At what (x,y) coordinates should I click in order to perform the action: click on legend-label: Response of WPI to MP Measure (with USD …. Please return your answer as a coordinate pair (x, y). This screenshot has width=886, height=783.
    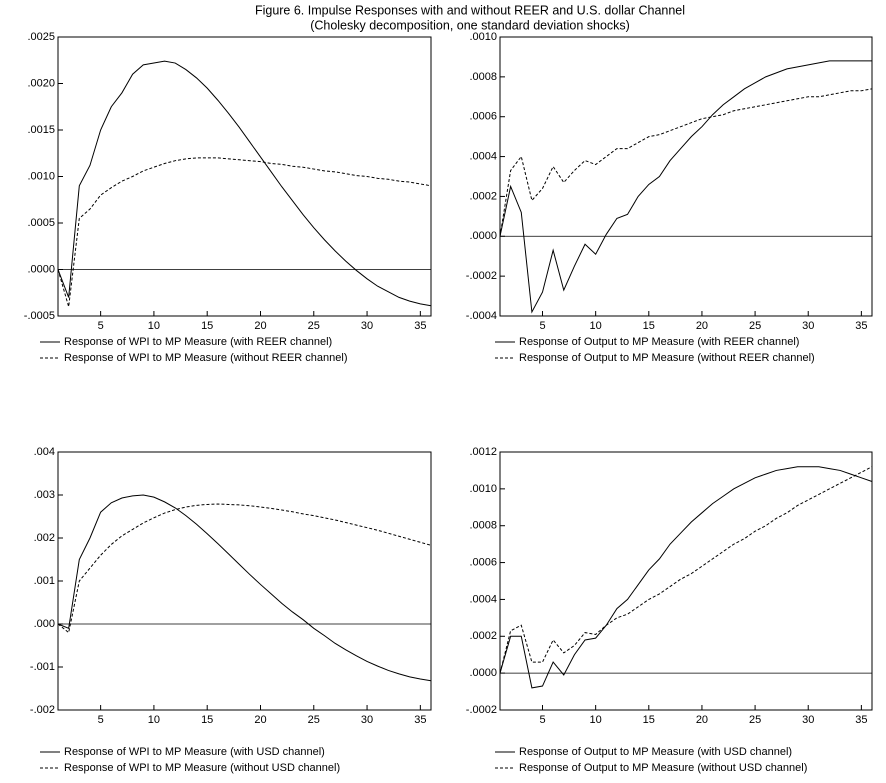
    Looking at the image, I should click on (194, 752).